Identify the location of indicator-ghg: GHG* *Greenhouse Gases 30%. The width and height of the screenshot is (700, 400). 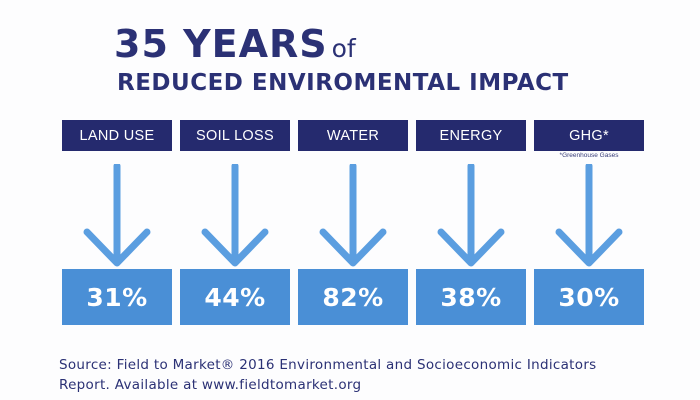
(589, 222).